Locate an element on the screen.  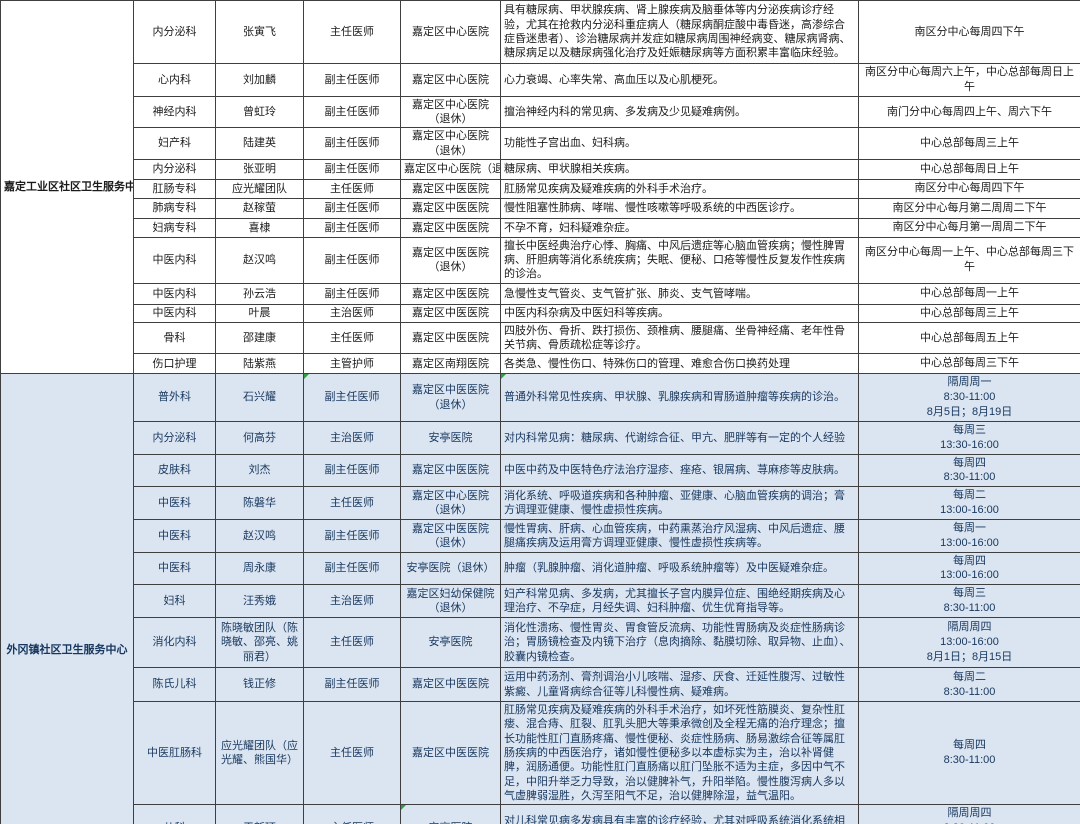
specialty-cell: 擅治神经内科的常见病、多发病及少见疑难病例。 is located at coordinates (679, 112).